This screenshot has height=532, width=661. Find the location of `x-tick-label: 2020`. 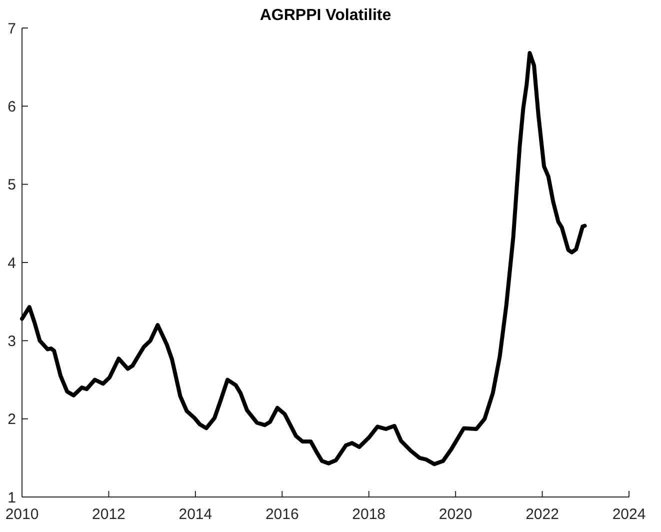

x-tick-label: 2020 is located at coordinates (455, 514).